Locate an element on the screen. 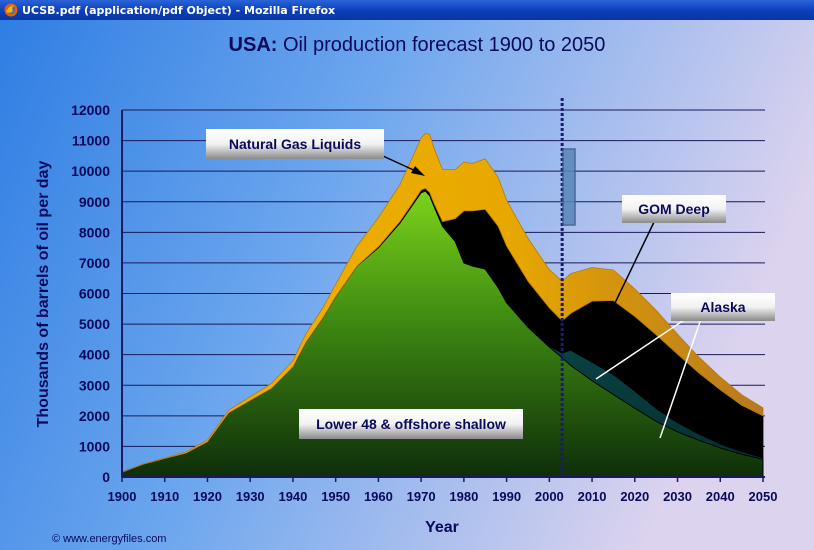 The image size is (814, 550). y-tick-label: 2000 is located at coordinates (94, 416).